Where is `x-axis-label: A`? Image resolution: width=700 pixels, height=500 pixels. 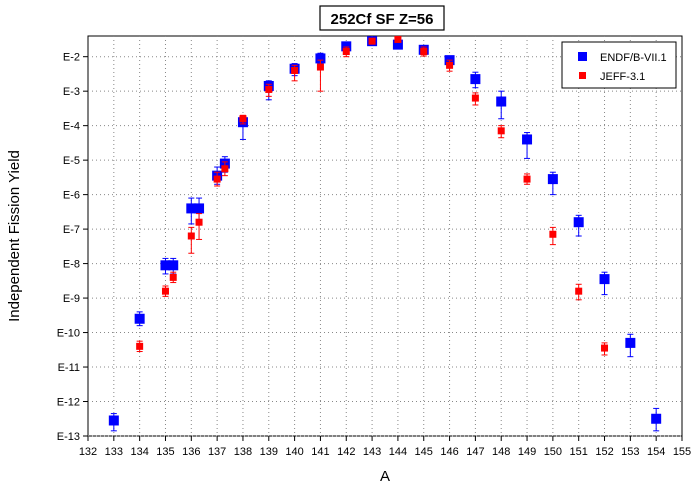
x-axis-label: A is located at coordinates (385, 476).